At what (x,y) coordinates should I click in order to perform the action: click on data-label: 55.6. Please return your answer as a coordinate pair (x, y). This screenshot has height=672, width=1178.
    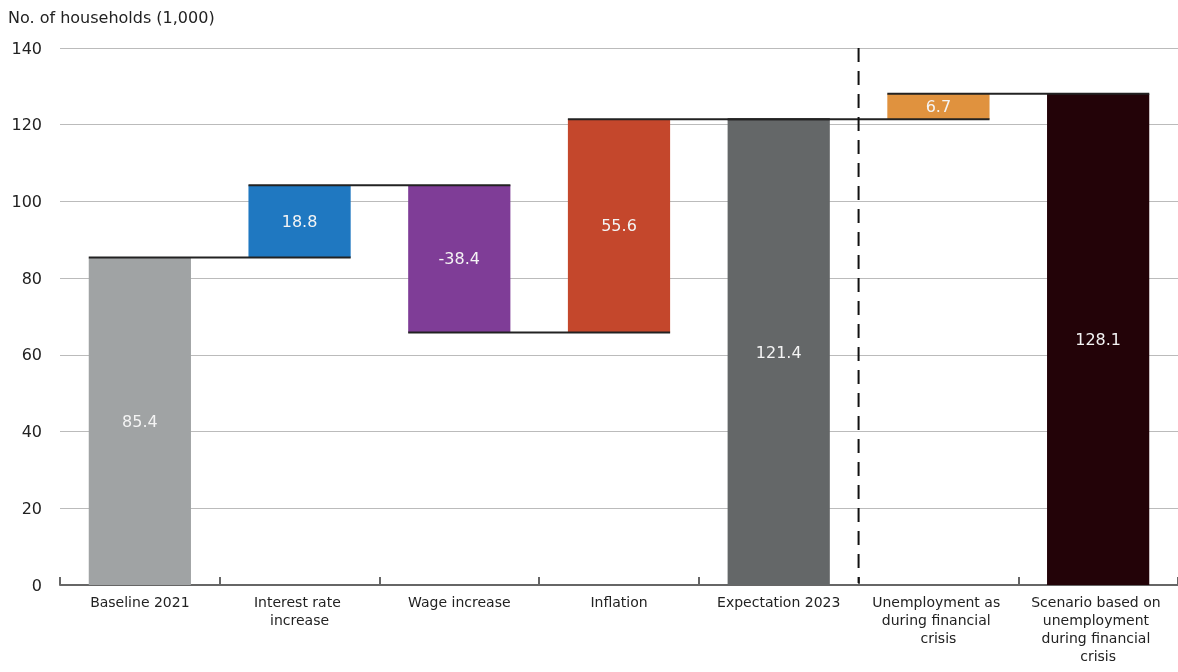
    Looking at the image, I should click on (619, 226).